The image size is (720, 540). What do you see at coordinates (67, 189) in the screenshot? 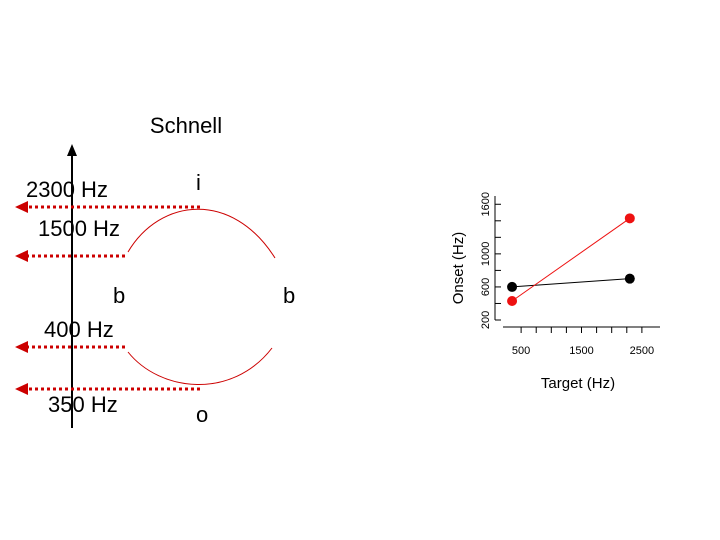
I see `label-2300hz: 2300 Hz` at bounding box center [67, 189].